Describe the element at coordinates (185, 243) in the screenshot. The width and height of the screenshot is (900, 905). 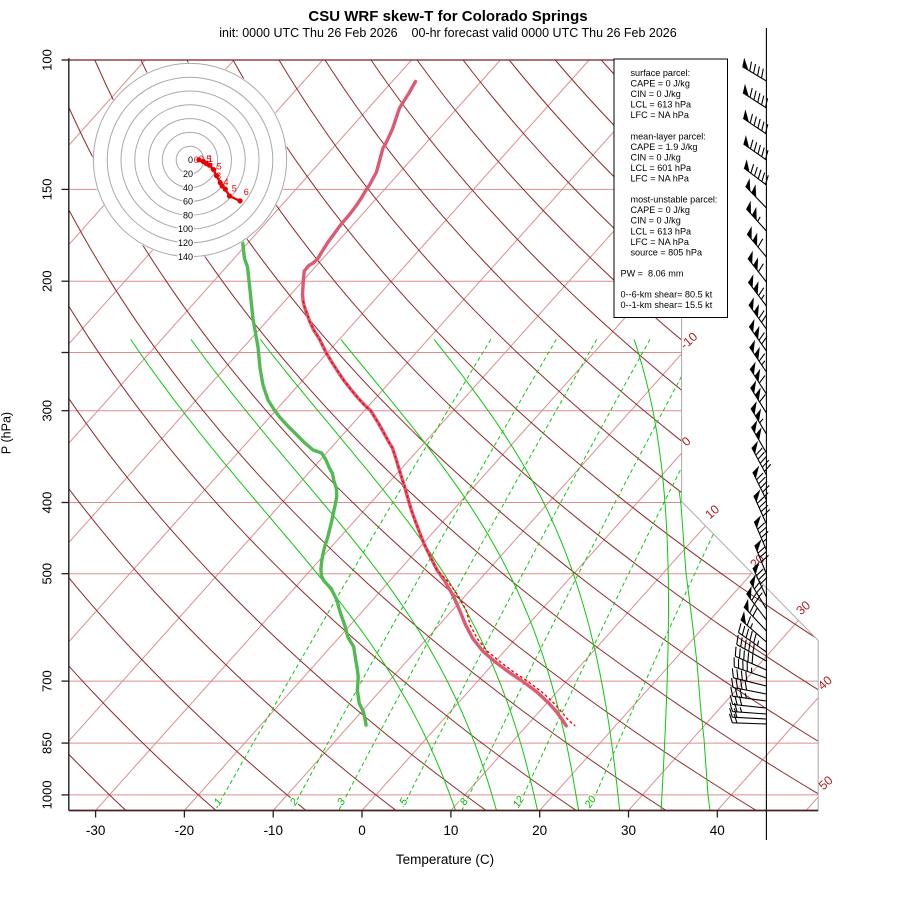
I see `svg-text: 120` at that location.